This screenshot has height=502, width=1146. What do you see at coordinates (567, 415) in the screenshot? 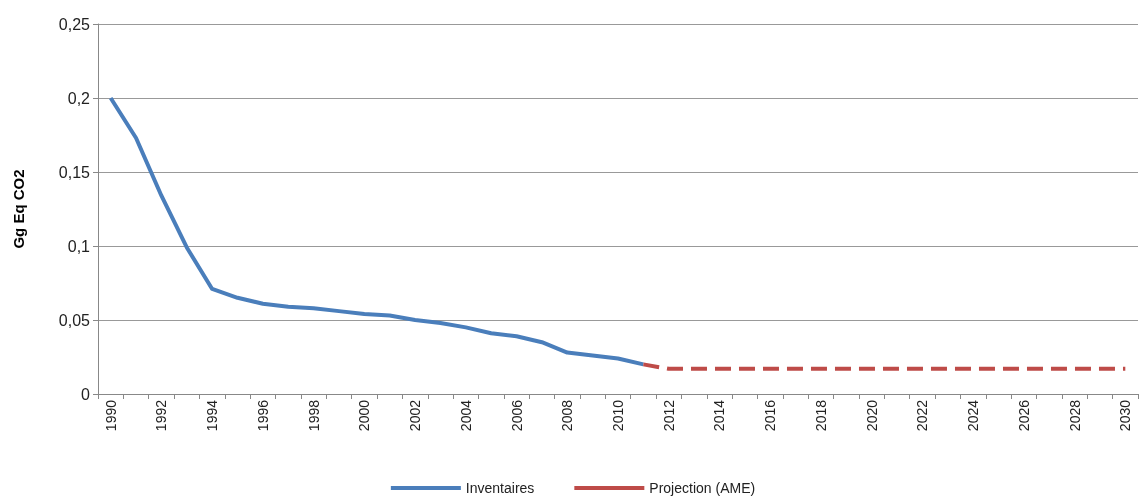
I see `x-tick-label: 2008` at bounding box center [567, 415].